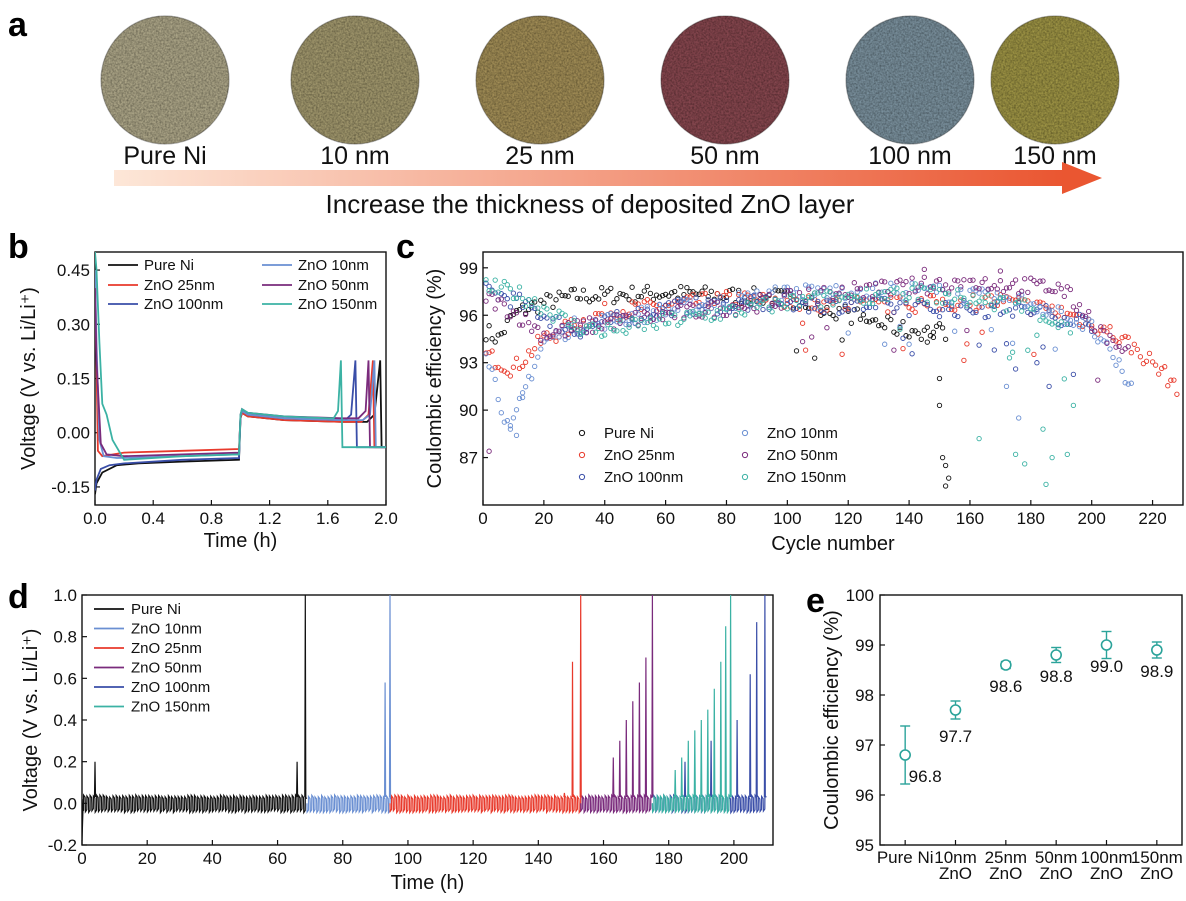 The image size is (1186, 901). What do you see at coordinates (860, 595) in the screenshot?
I see `y-tick-label: 100` at bounding box center [860, 595].